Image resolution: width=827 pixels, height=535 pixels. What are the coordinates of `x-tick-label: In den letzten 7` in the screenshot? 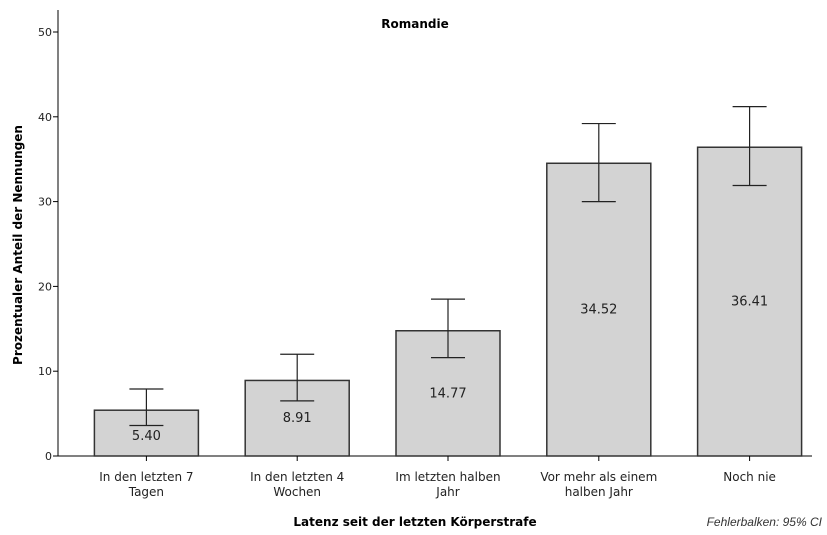 It's located at (146, 477).